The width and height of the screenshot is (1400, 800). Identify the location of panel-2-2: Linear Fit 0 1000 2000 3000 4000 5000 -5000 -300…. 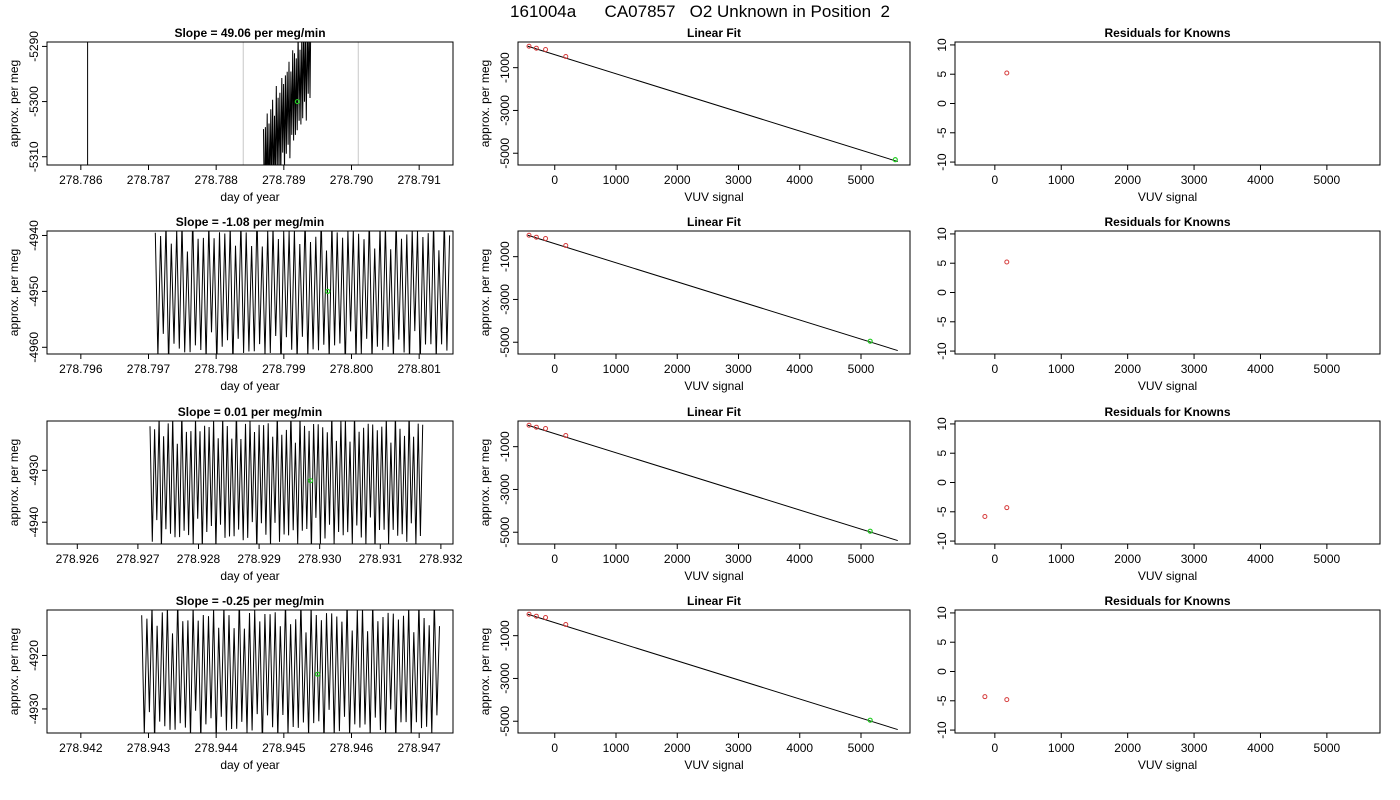
(694, 304).